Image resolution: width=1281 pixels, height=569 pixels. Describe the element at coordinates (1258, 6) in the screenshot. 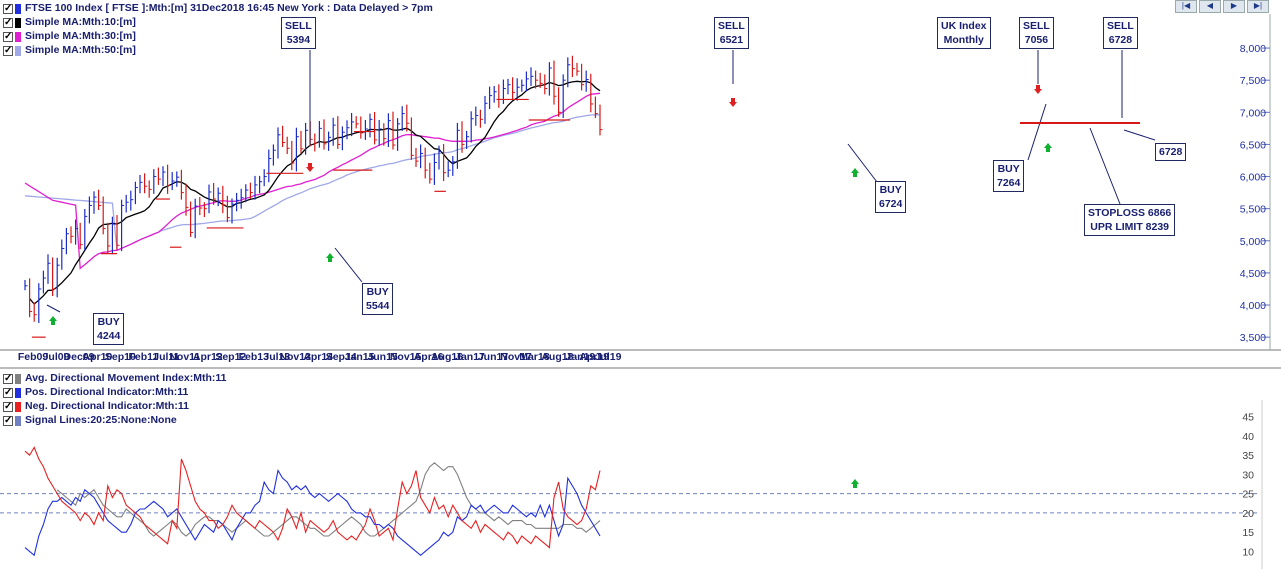

I see `nav-last-button: ▶|` at that location.